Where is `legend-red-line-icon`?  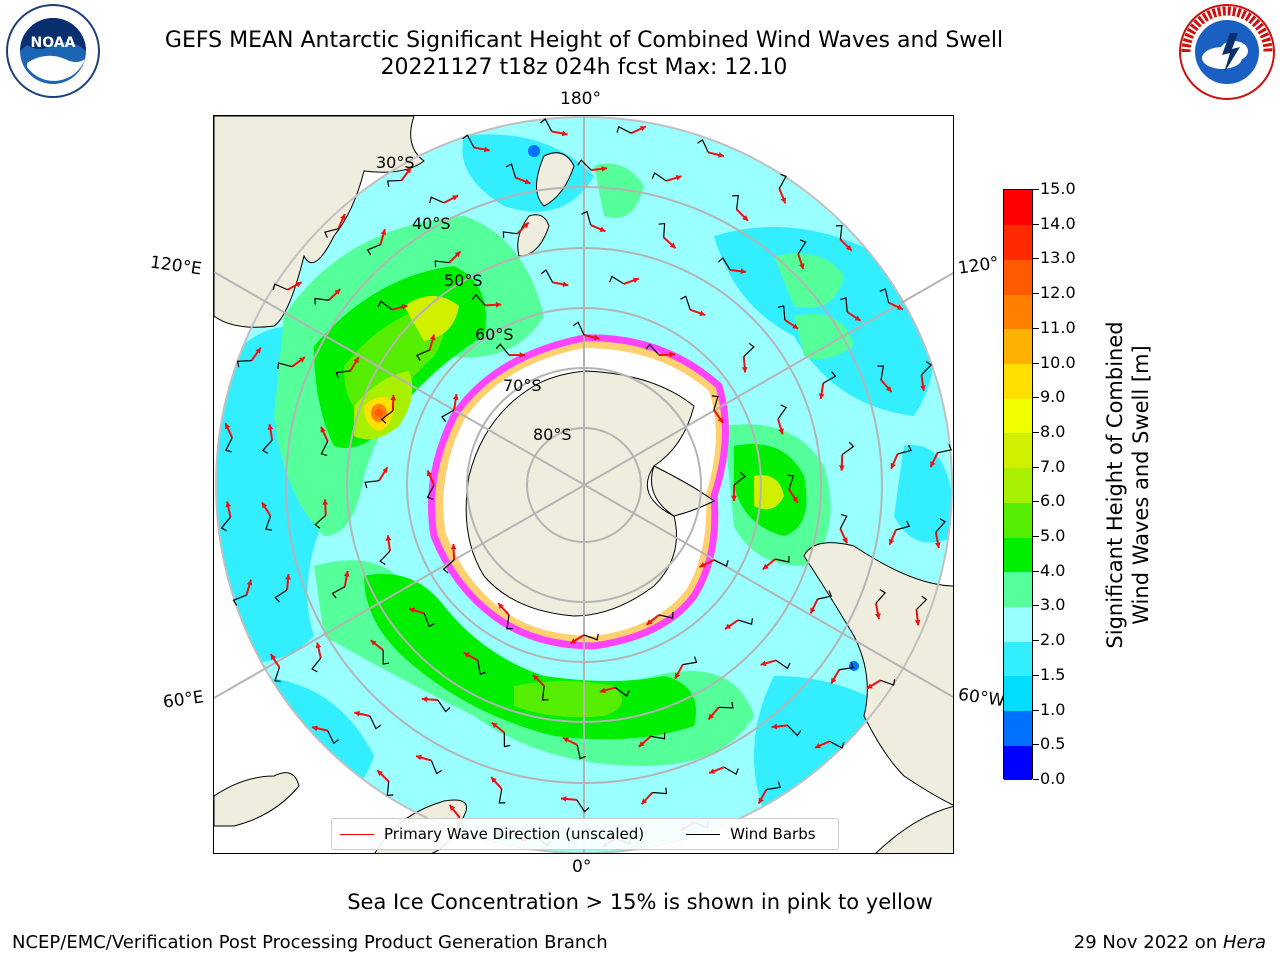
legend-red-line-icon is located at coordinates (357, 834).